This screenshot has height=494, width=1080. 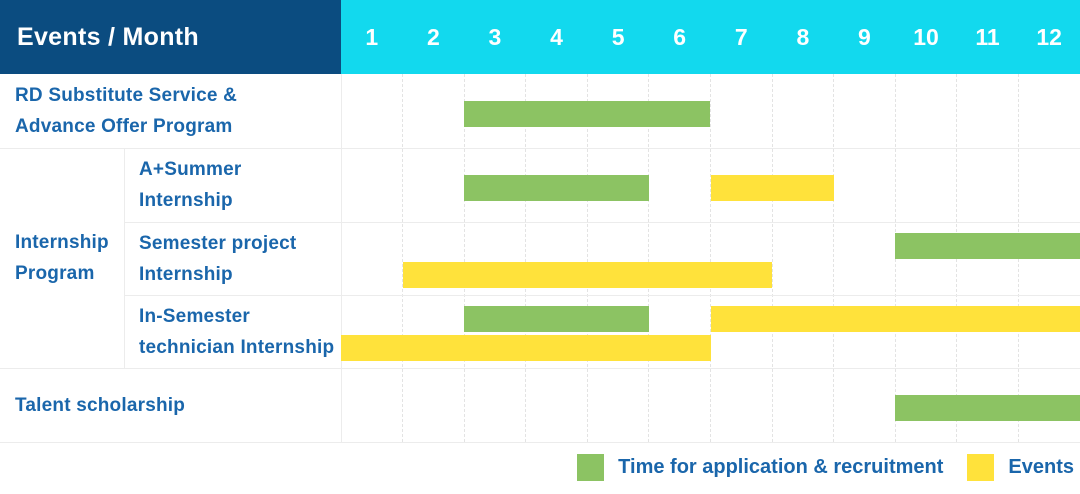 I want to click on row-label-semester-project-internship: Semester project Internship, so click(x=232, y=258).